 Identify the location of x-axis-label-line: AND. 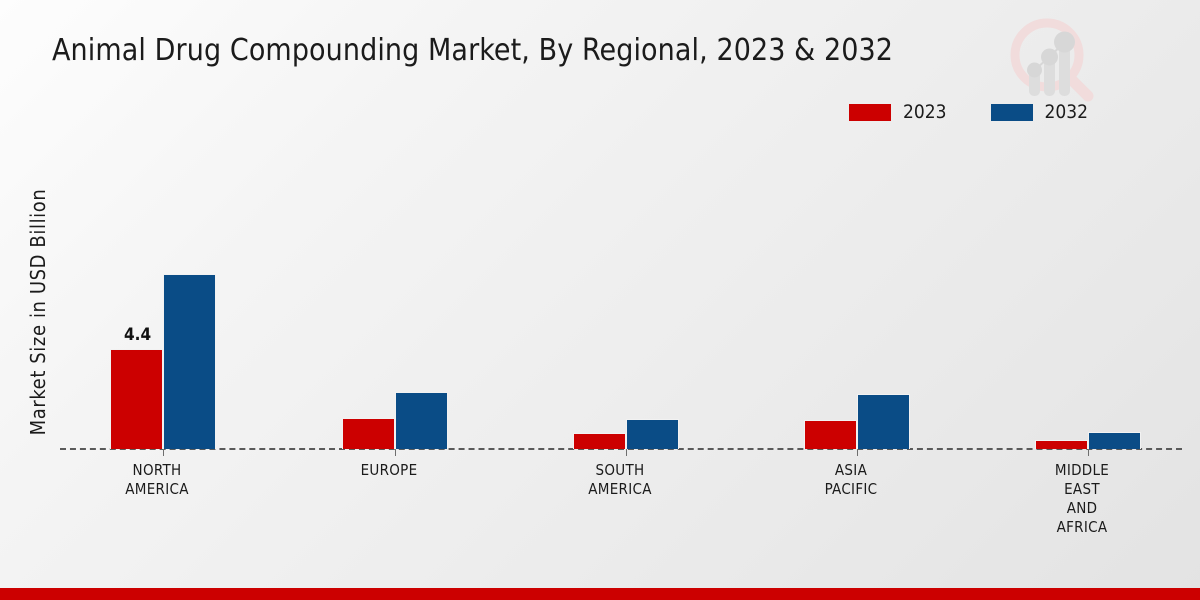
(1082, 508).